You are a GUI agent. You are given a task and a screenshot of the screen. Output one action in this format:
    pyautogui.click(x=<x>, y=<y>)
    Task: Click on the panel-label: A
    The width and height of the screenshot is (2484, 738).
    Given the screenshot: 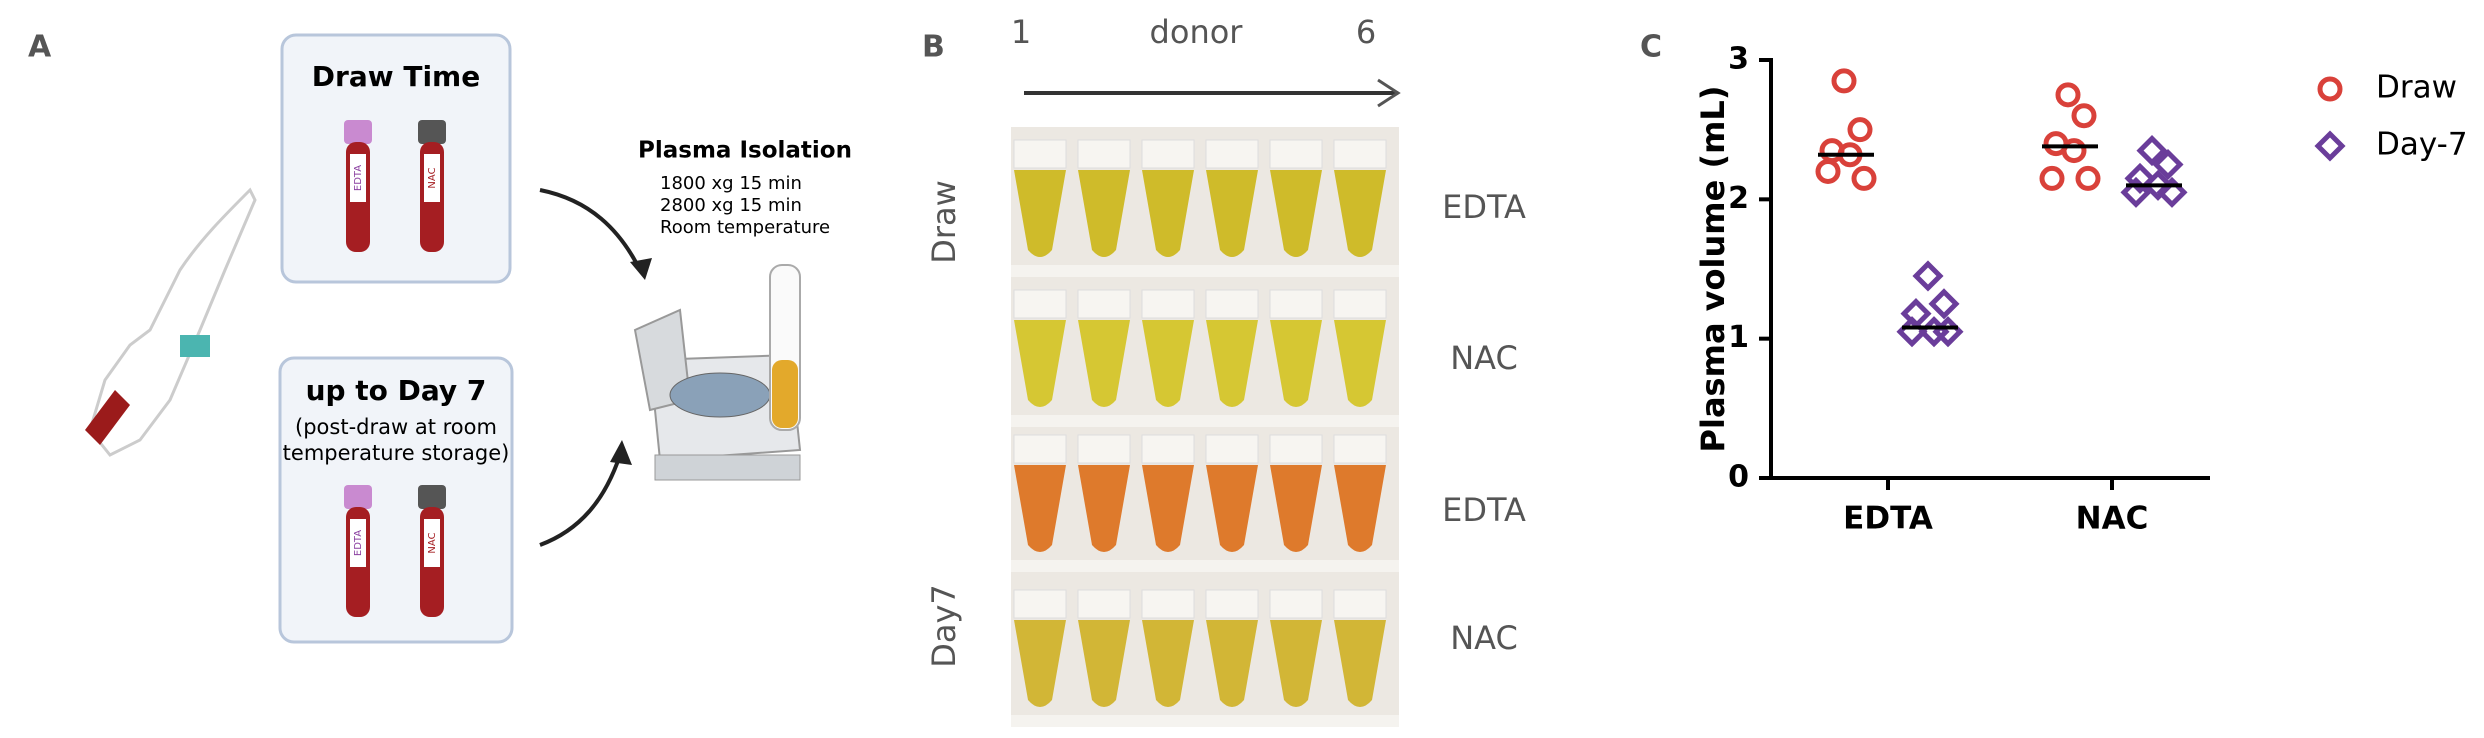 What is the action you would take?
    pyautogui.click(x=40, y=47)
    